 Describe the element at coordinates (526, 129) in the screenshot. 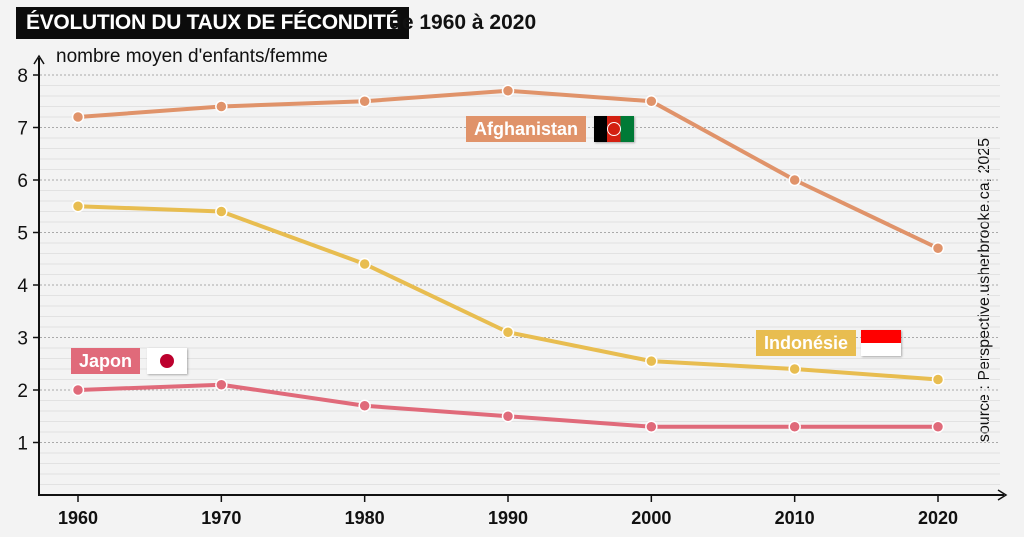

I see `label-afghanistan: Afghanistan` at that location.